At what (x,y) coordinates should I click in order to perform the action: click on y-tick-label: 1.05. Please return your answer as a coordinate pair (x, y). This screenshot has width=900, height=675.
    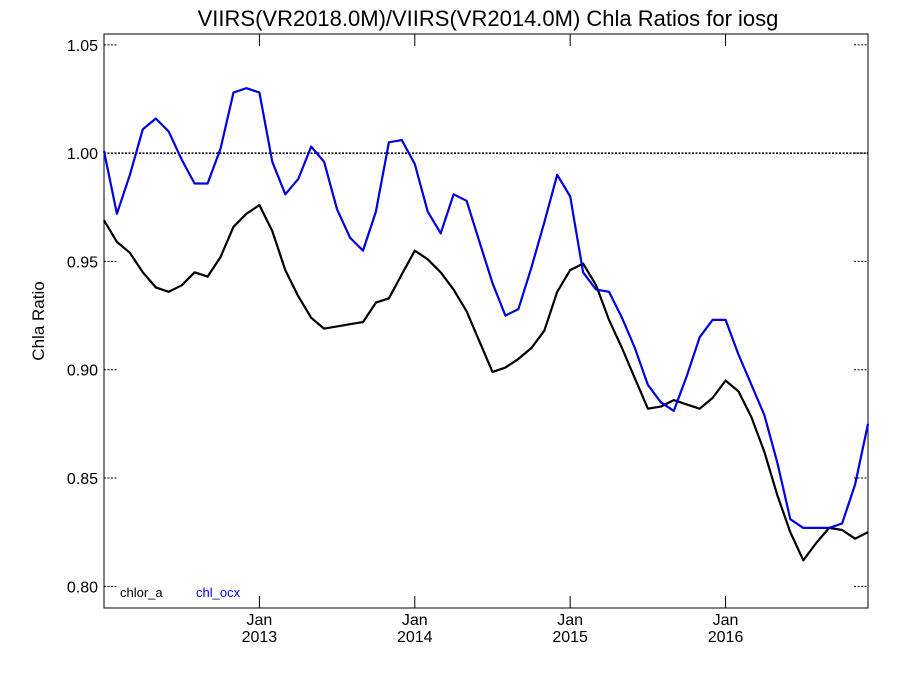
    Looking at the image, I should click on (82, 46).